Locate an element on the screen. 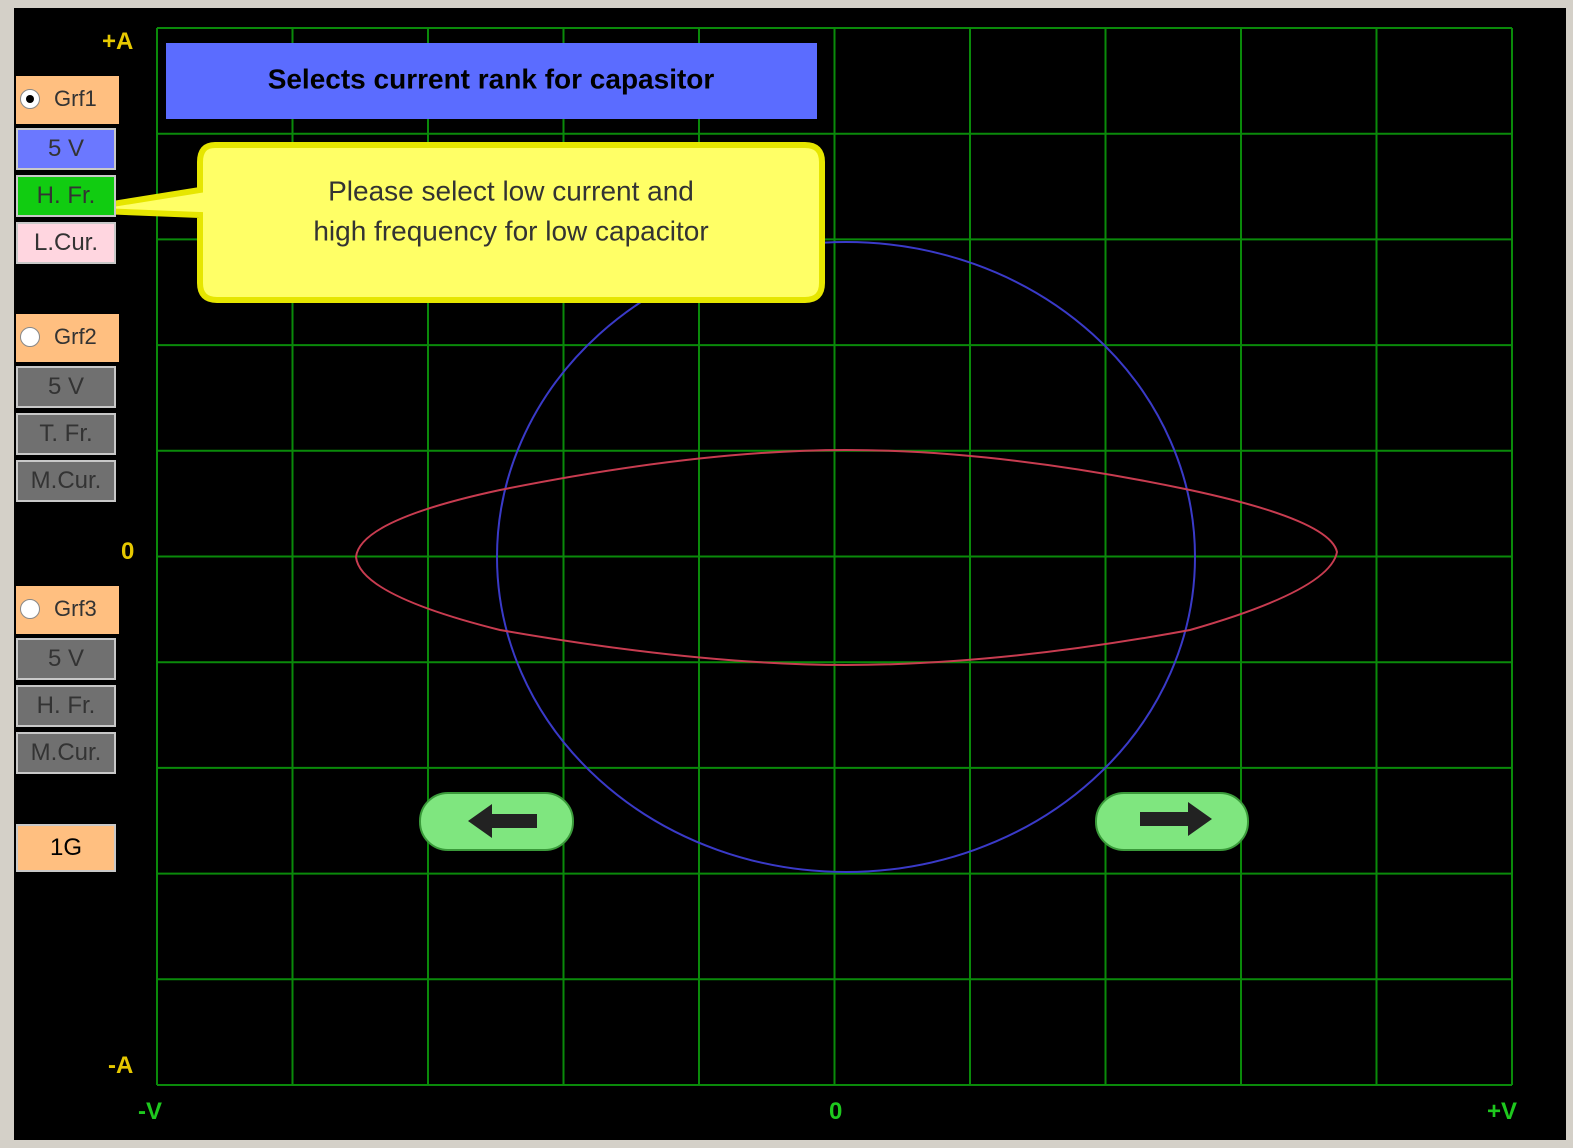  axis-label: +V is located at coordinates (1502, 1111).